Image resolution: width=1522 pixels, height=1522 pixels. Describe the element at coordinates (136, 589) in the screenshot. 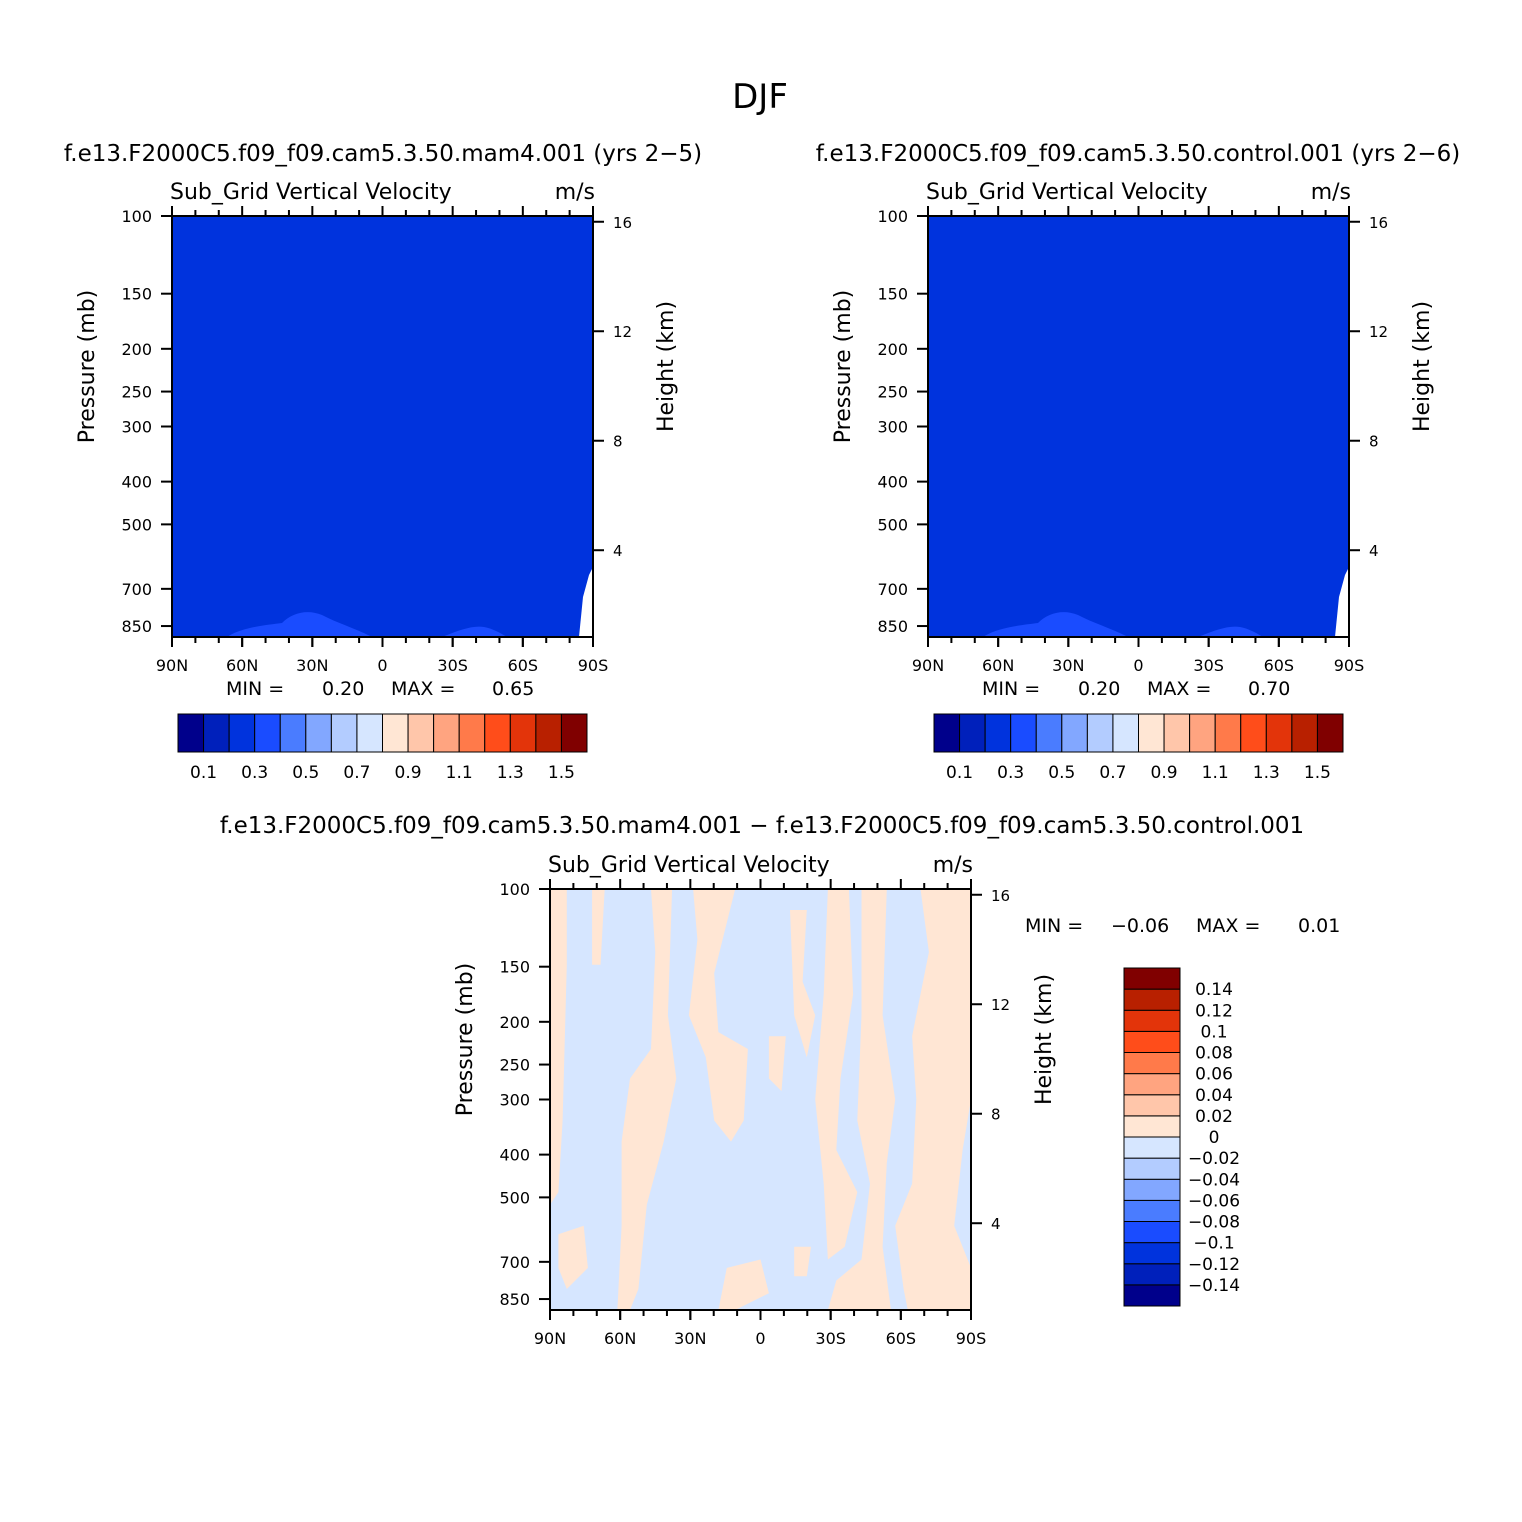

I see `panel1-pressure-tick-label: 700` at that location.